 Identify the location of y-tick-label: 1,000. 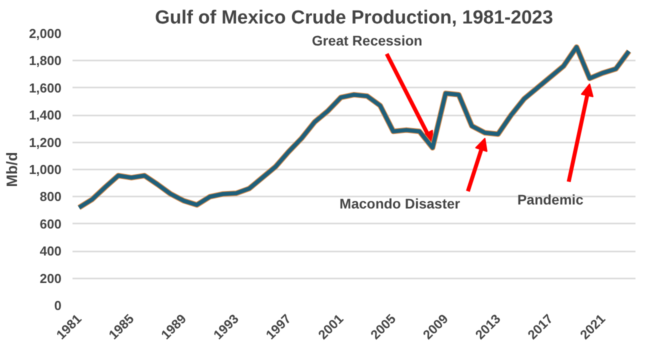
(45, 169).